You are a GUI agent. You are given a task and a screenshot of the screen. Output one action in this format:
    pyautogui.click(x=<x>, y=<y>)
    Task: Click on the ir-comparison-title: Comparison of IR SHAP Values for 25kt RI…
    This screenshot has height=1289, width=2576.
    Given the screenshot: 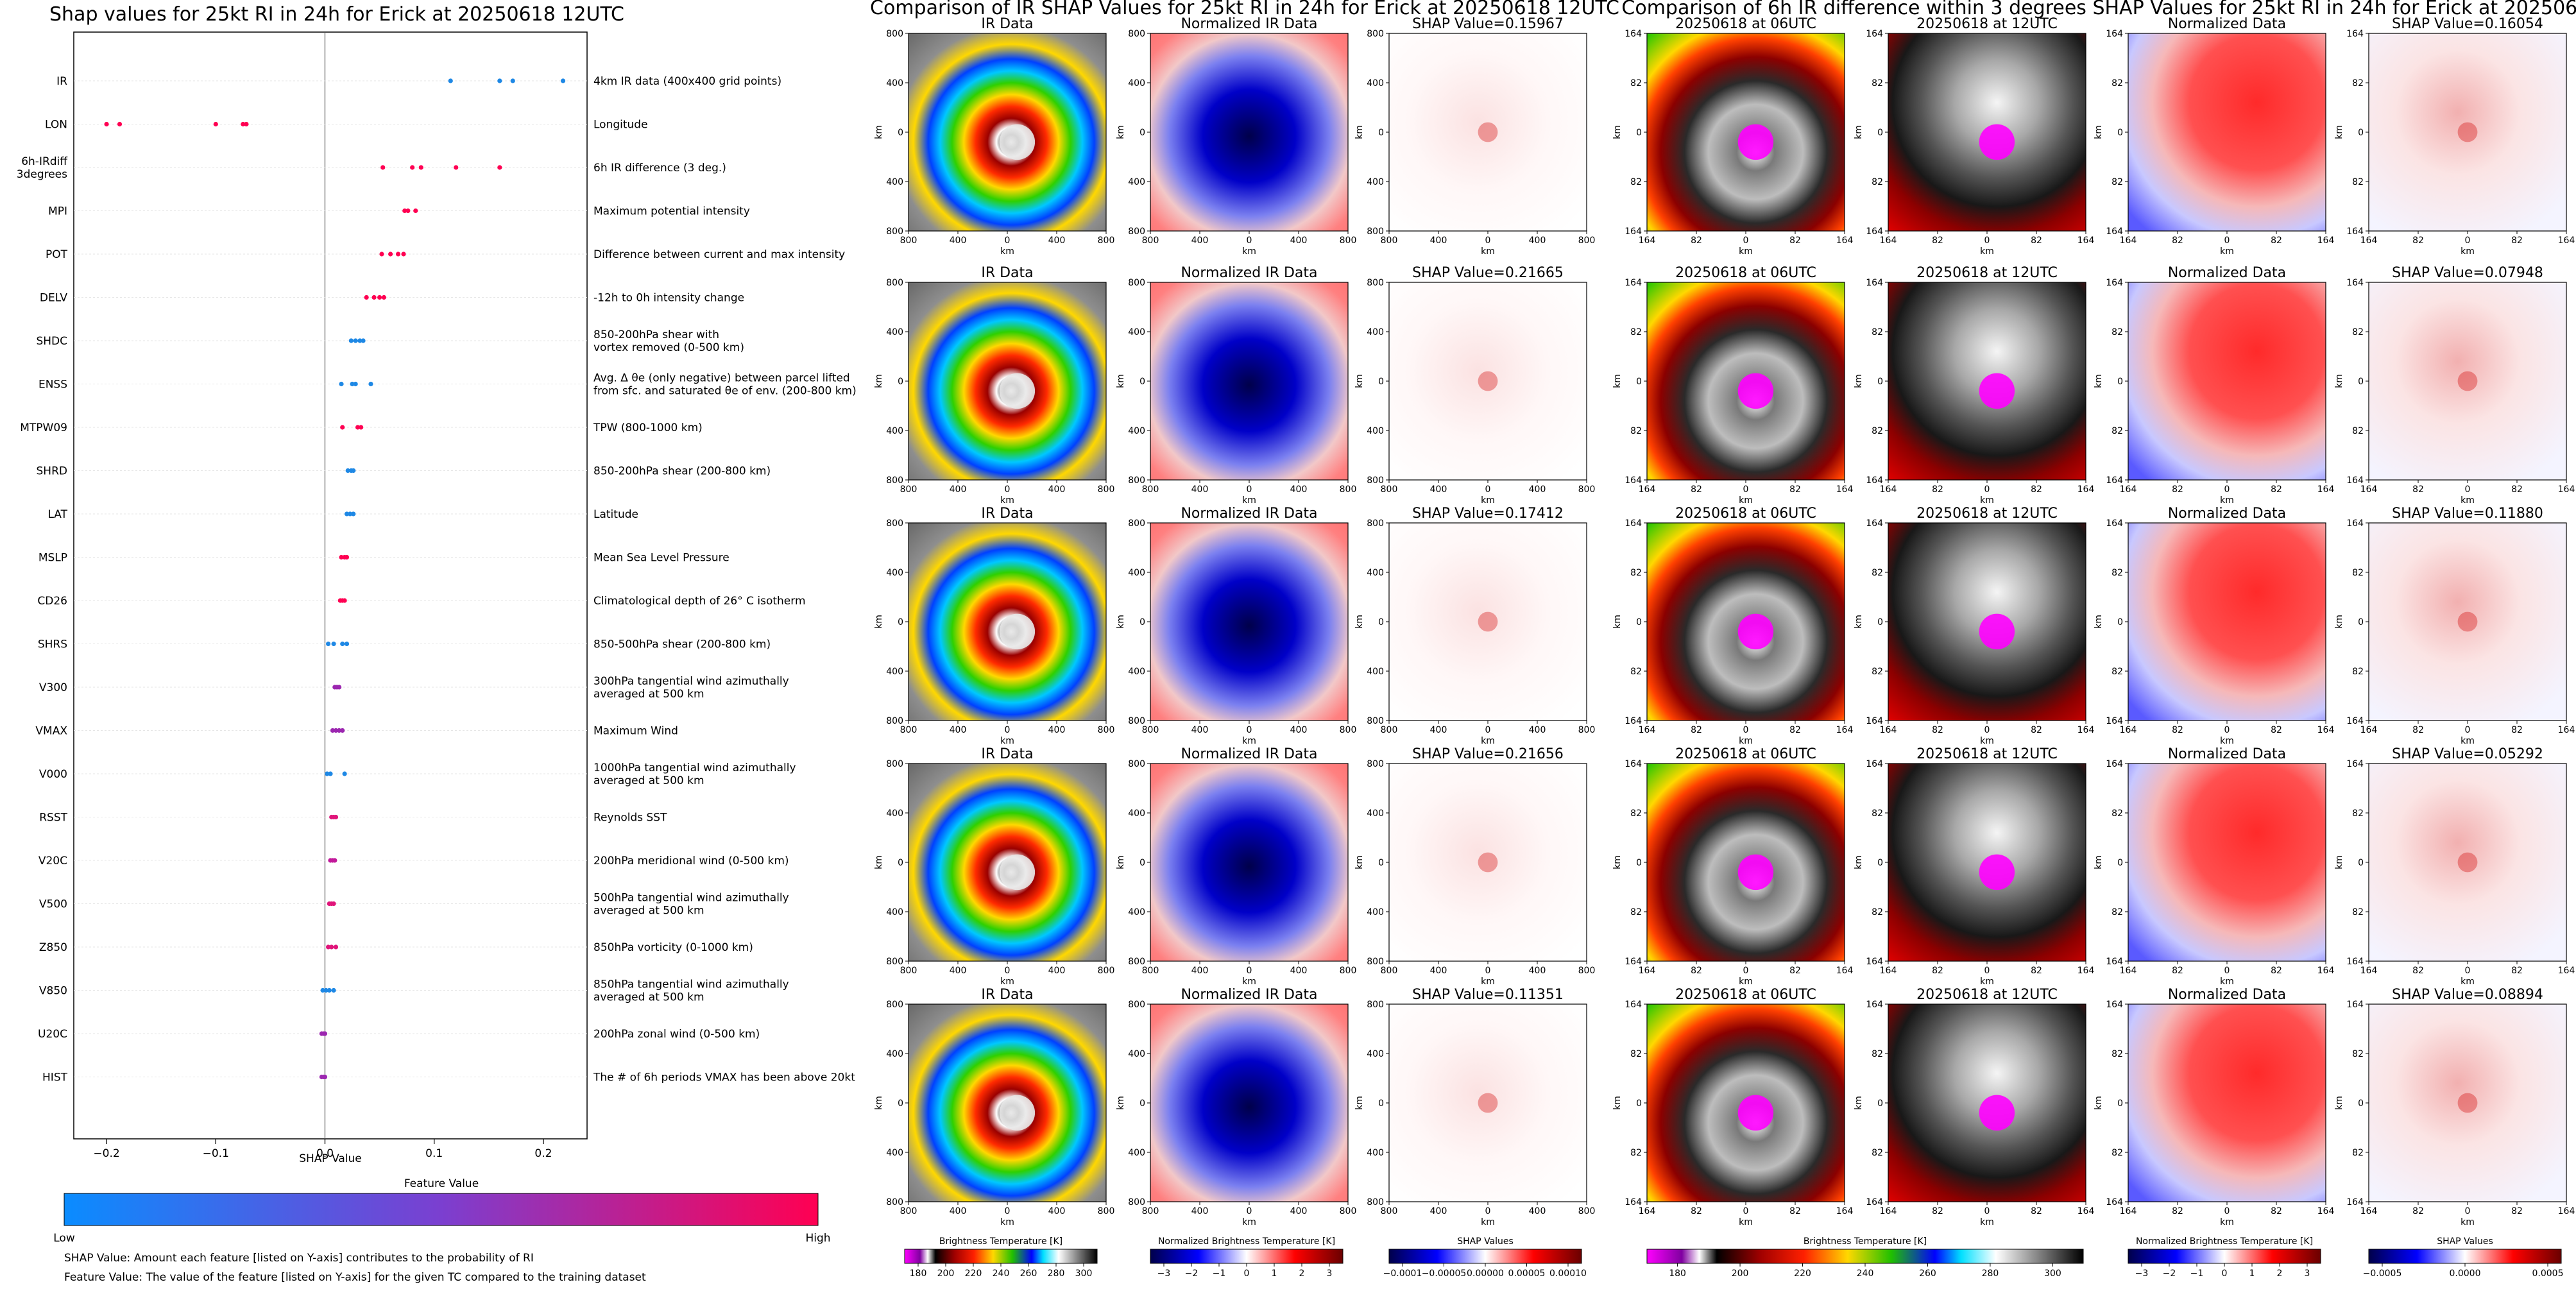 What is the action you would take?
    pyautogui.click(x=1244, y=9)
    